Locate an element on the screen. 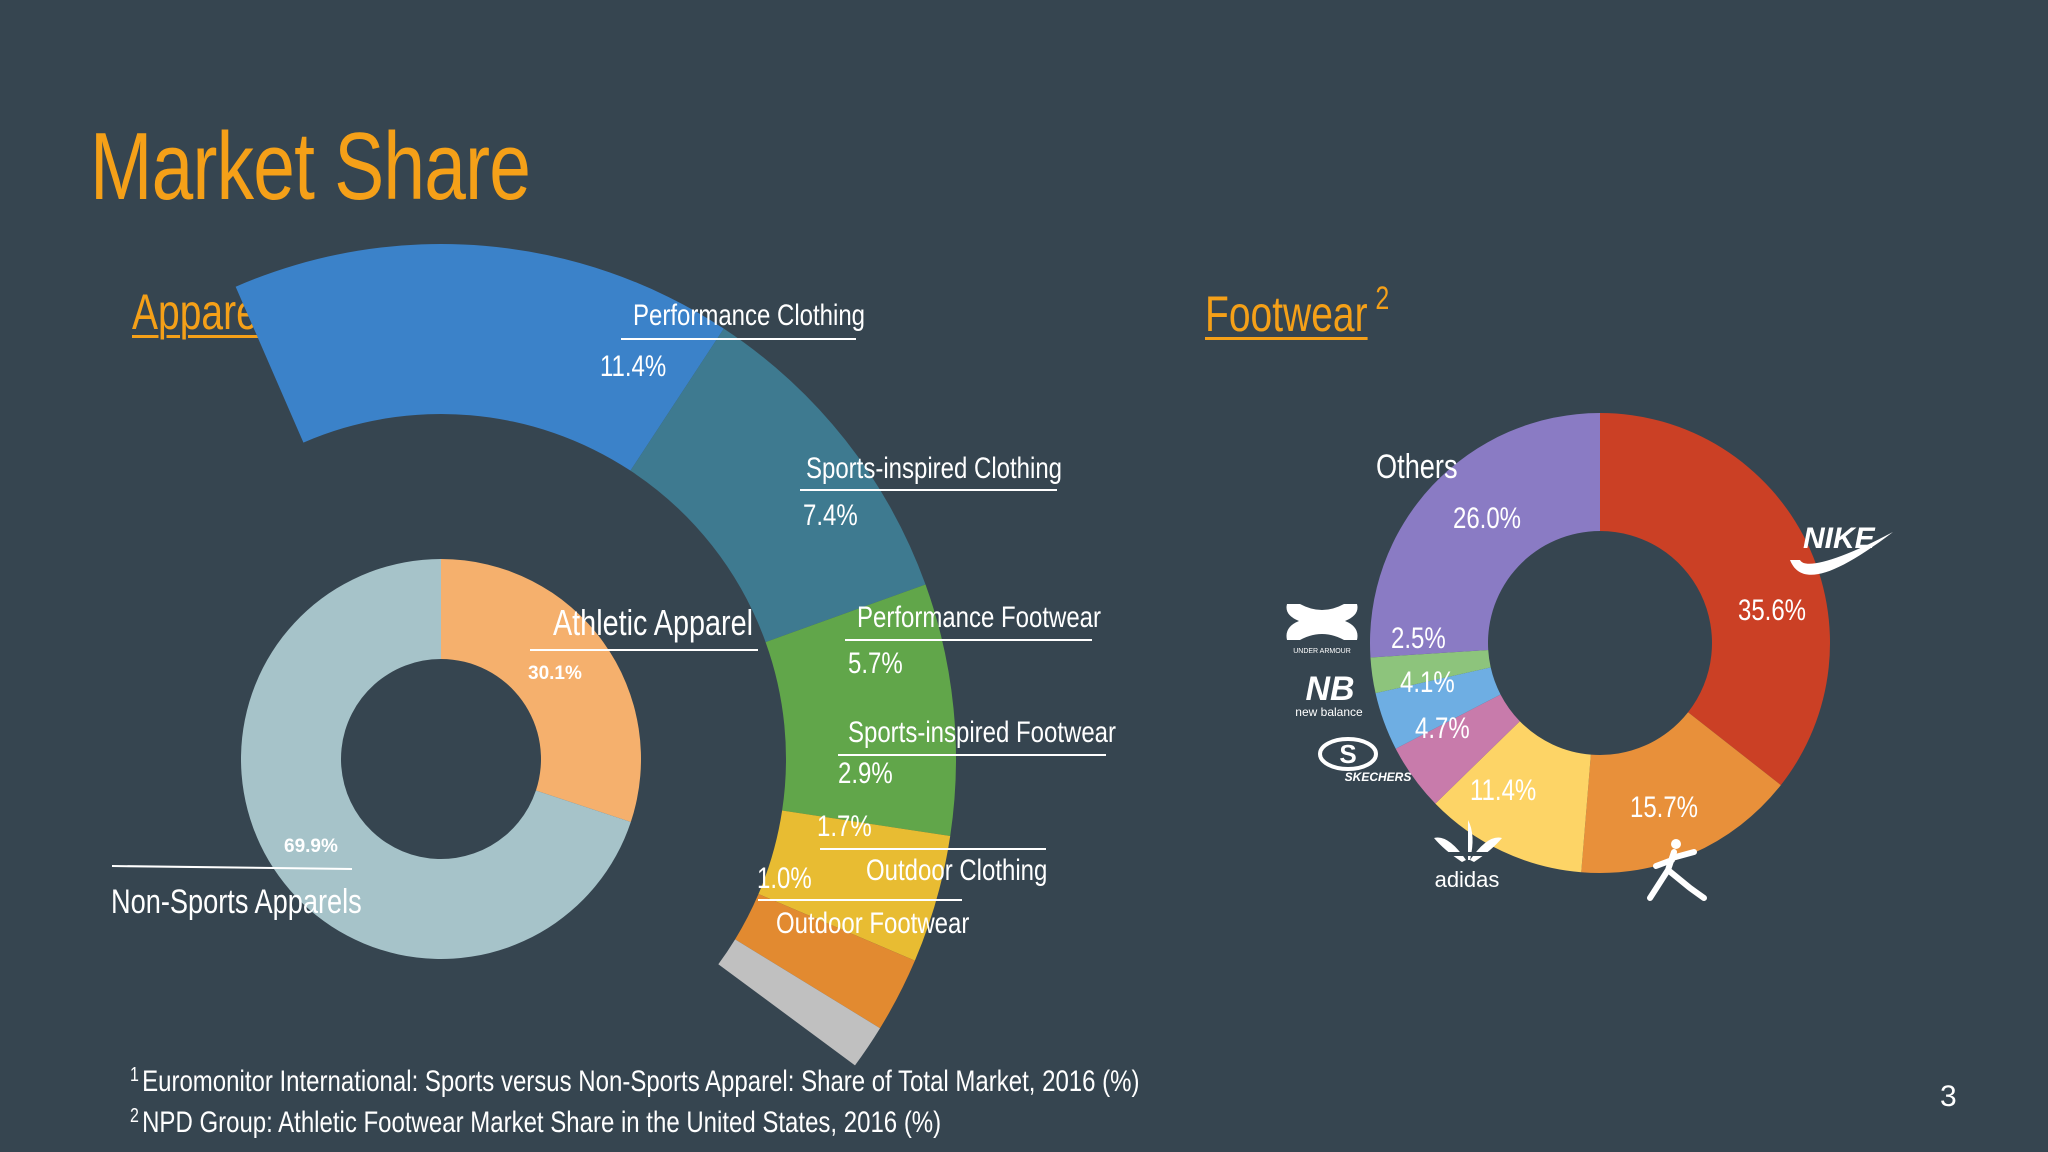 This screenshot has height=1152, width=2048. category-label-performance-footwear: Performance Footwear is located at coordinates (979, 616).